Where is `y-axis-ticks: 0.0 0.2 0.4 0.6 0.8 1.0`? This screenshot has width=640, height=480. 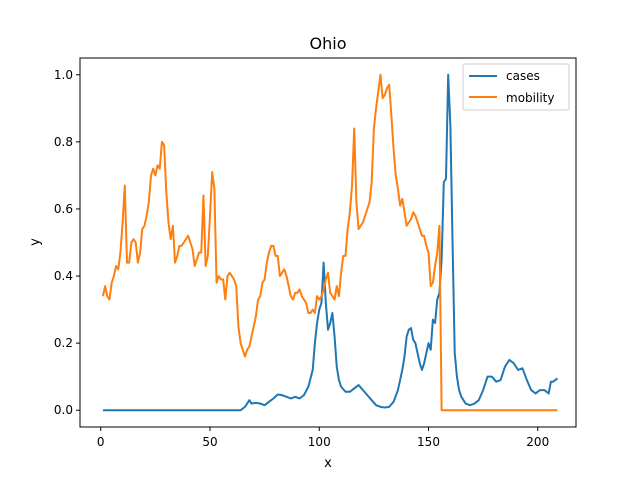
y-axis-ticks: 0.0 0.2 0.4 0.6 0.8 1.0 is located at coordinates (67, 242).